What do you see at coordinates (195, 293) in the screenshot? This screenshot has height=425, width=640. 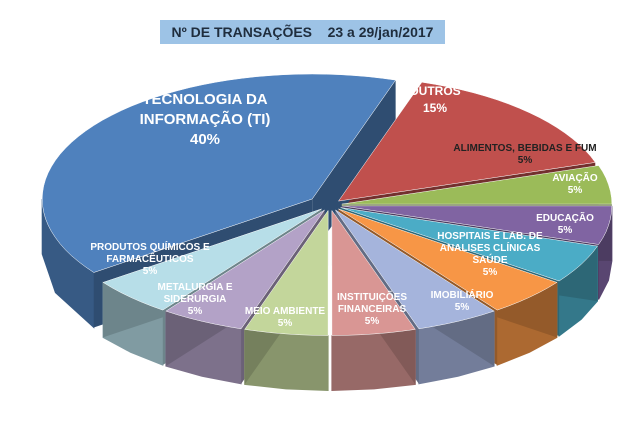 I see `category-label: METALURGIA E SIDERURGIA` at bounding box center [195, 293].